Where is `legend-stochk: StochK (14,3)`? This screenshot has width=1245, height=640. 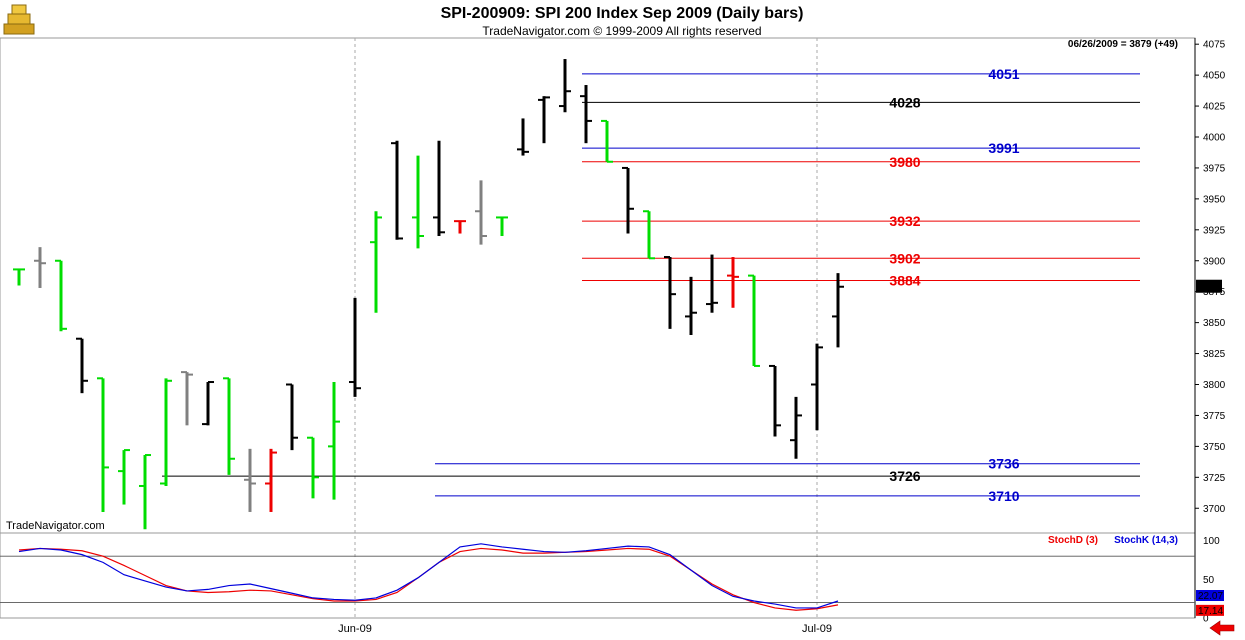 legend-stochk: StochK (14,3) is located at coordinates (1146, 540).